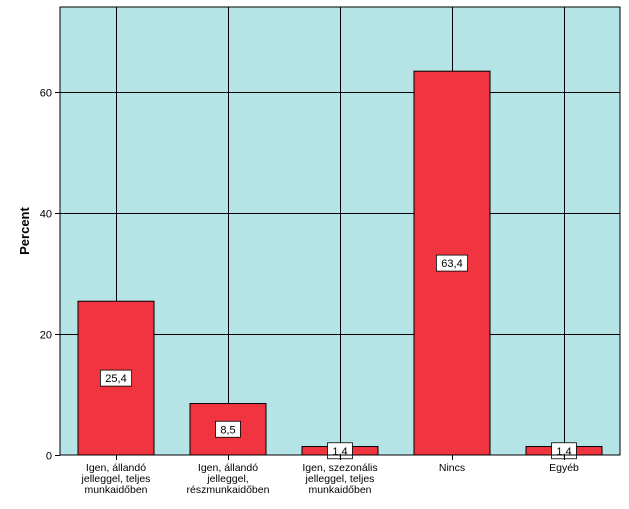  Describe the element at coordinates (49, 457) in the screenshot. I see `y-tick-label: 0` at that location.